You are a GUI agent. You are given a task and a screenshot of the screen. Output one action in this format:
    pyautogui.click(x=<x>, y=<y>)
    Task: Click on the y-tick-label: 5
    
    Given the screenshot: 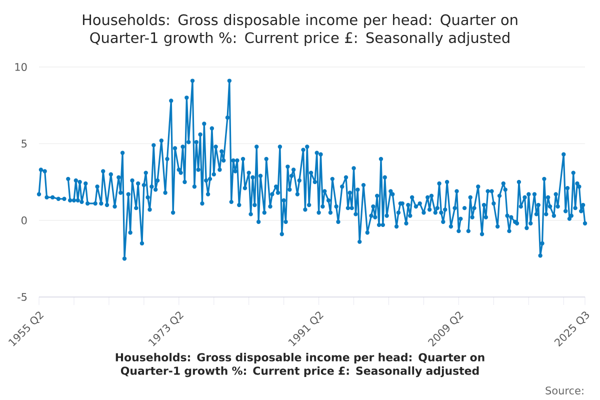 What is the action you would take?
    pyautogui.click(x=24, y=144)
    